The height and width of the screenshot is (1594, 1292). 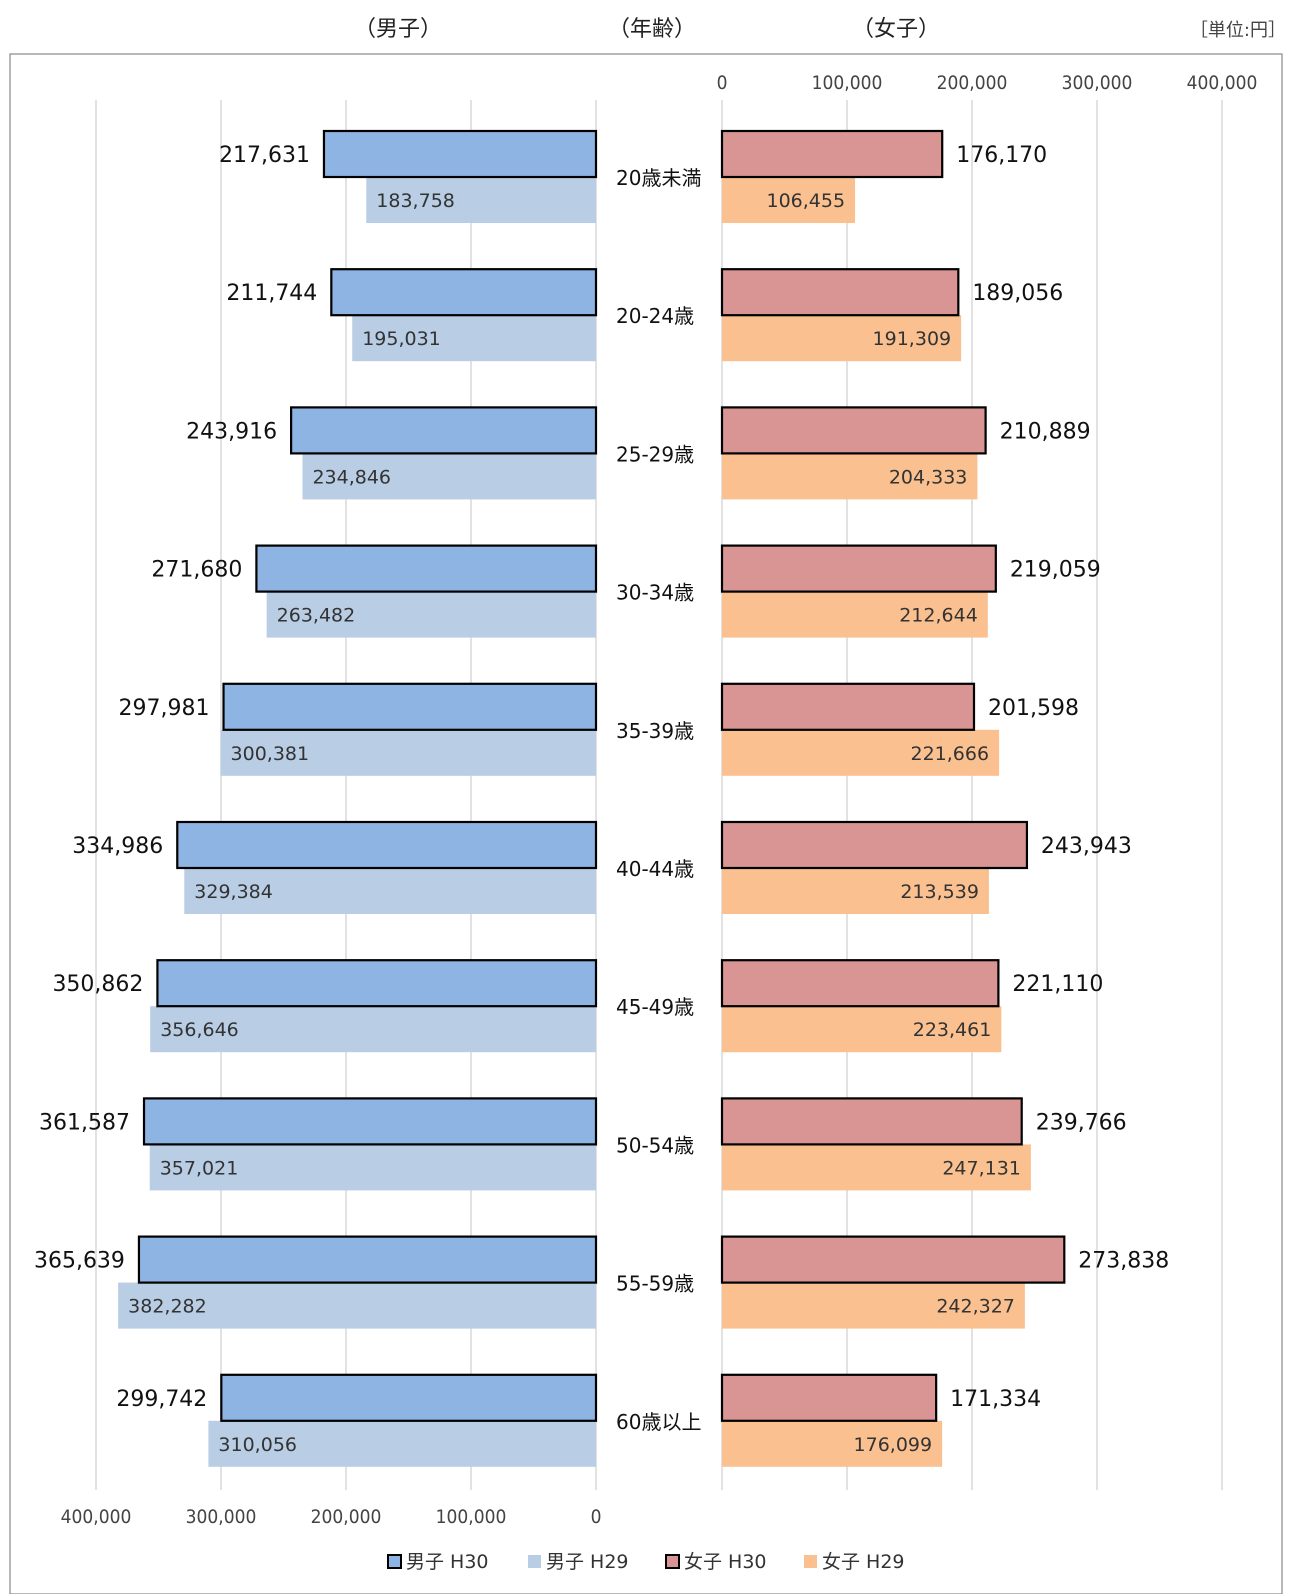 What do you see at coordinates (896, 29) in the screenshot?
I see `female-header: （女子）` at bounding box center [896, 29].